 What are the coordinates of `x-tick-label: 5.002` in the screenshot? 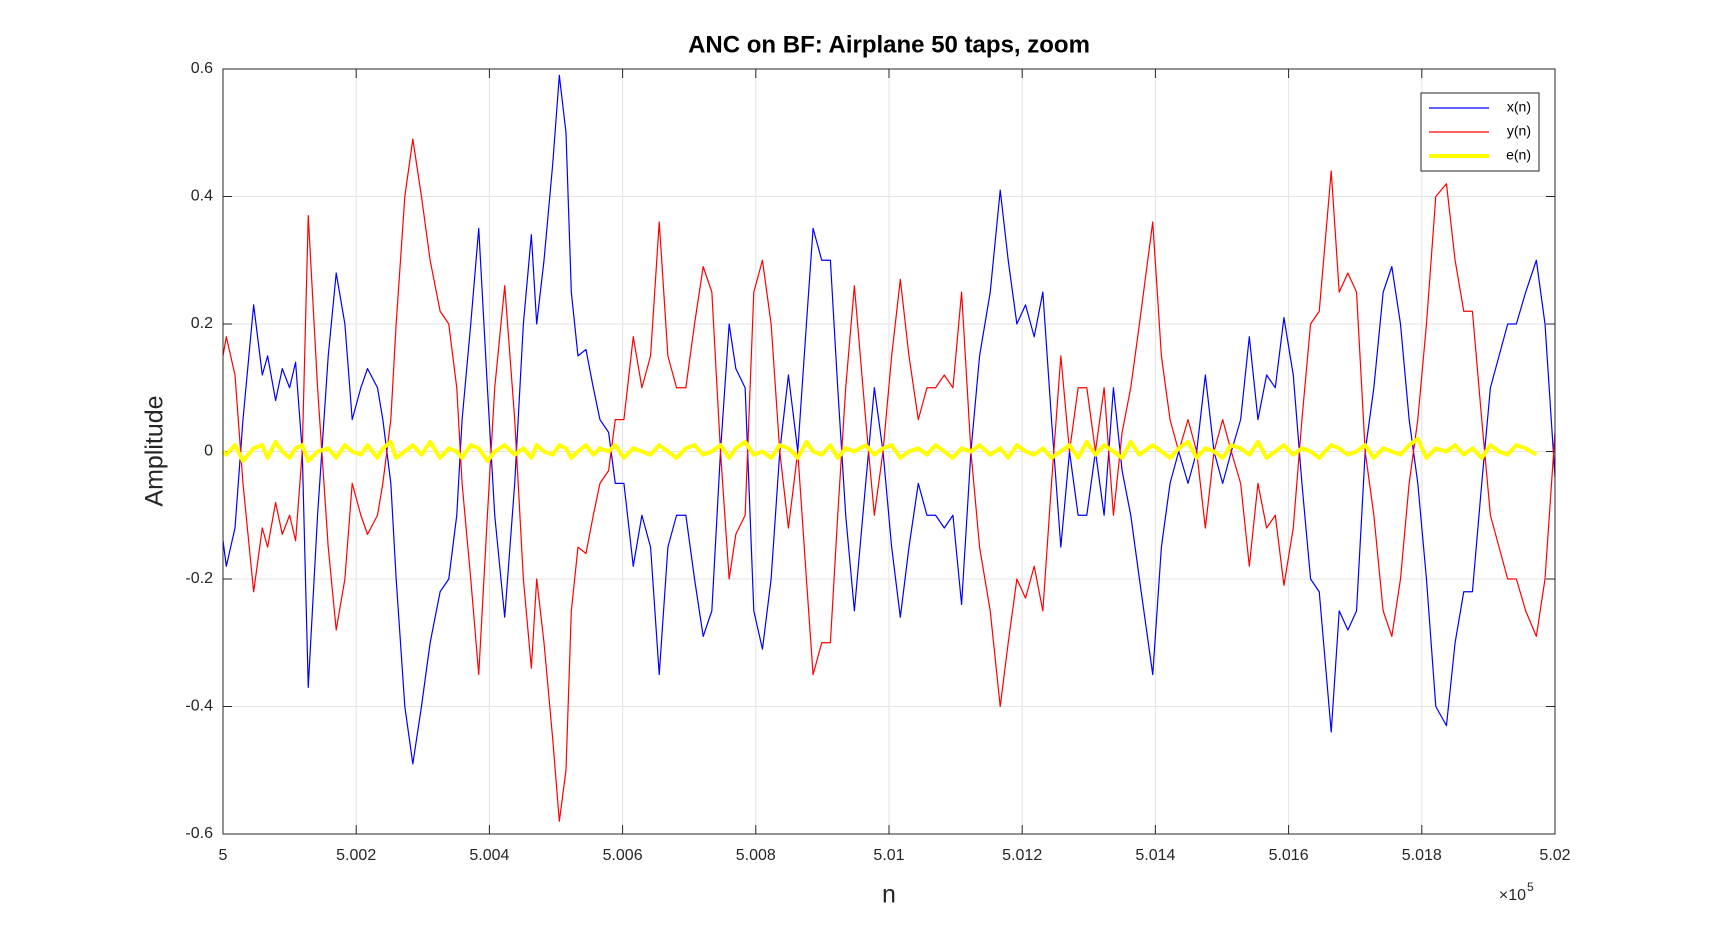 It's located at (356, 855).